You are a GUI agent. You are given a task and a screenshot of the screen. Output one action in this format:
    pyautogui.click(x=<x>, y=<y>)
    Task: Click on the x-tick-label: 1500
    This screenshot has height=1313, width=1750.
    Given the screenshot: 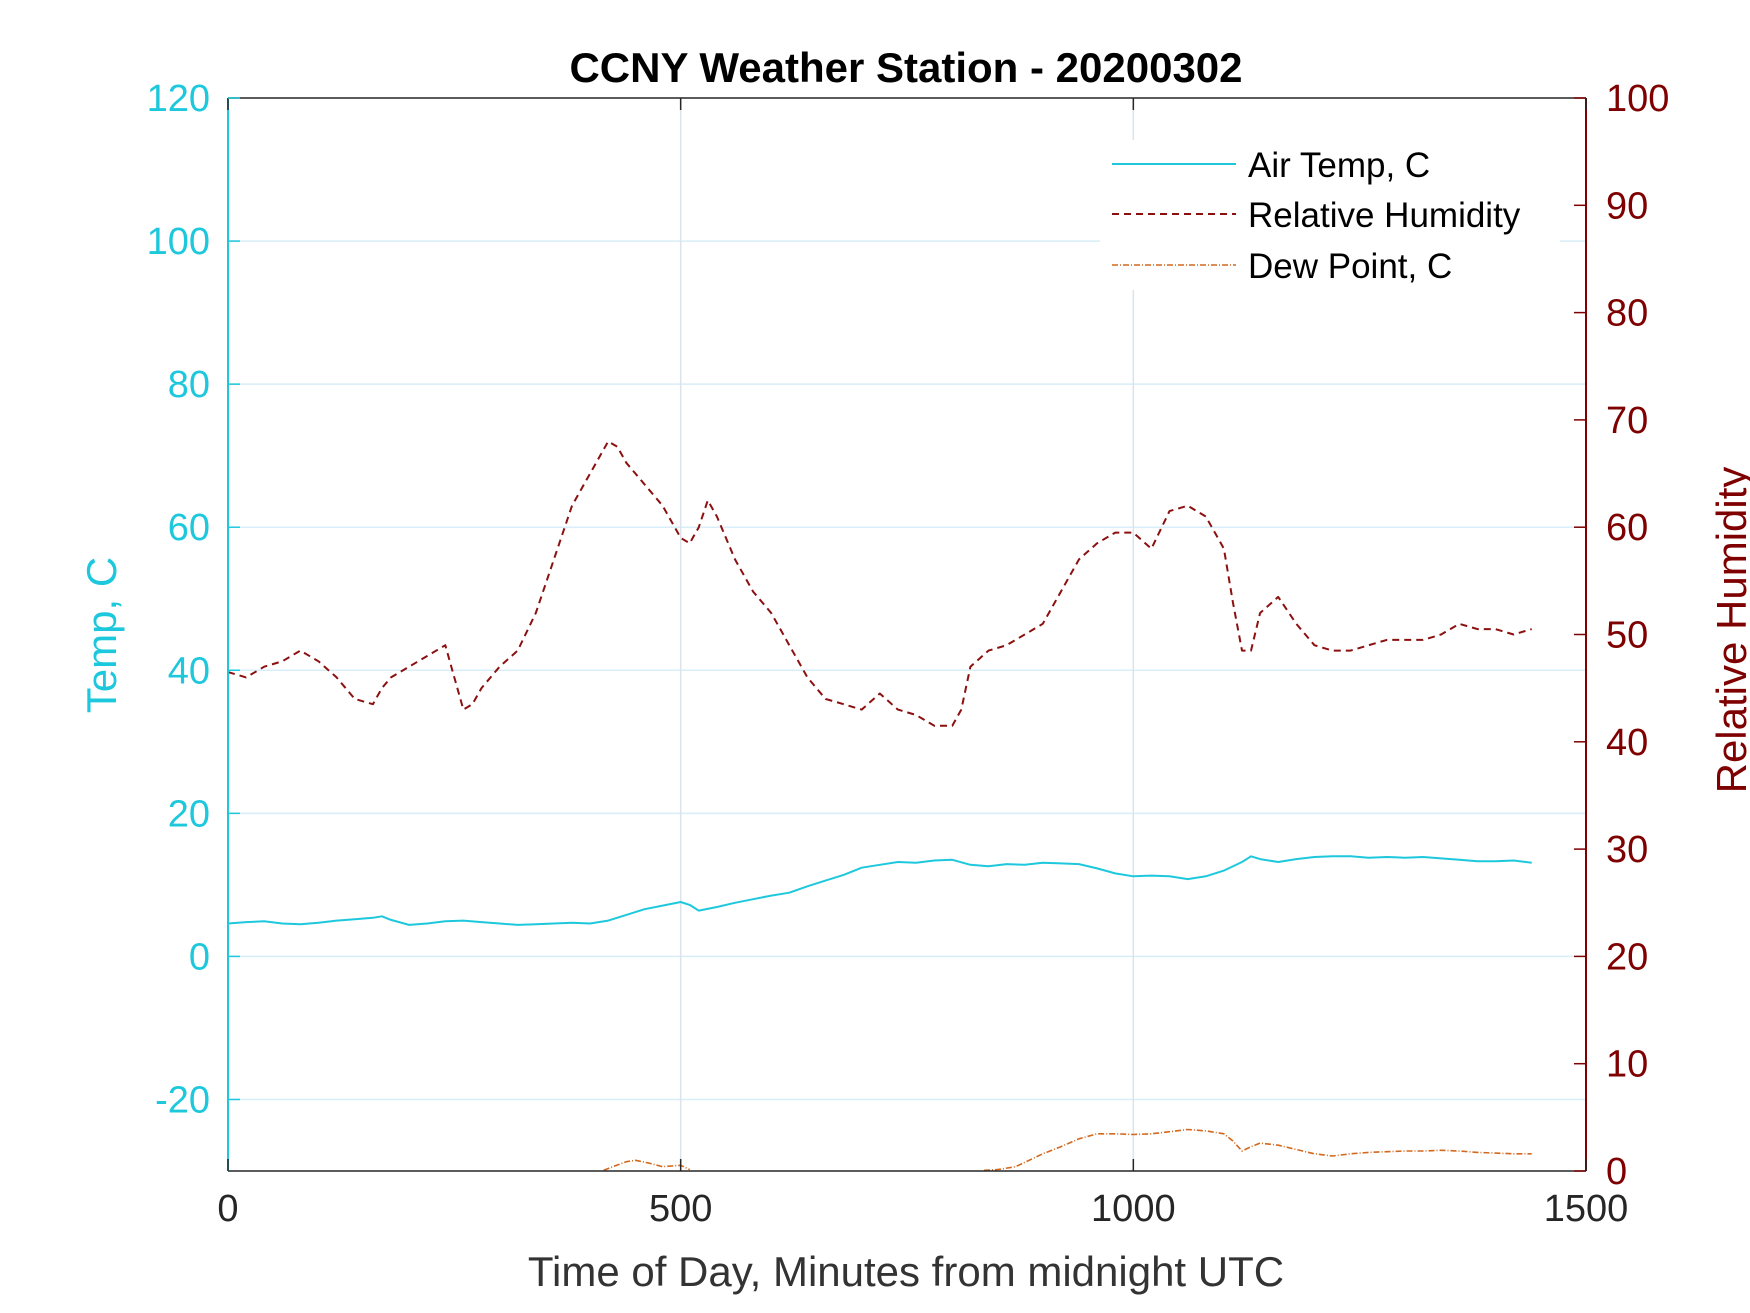 What is the action you would take?
    pyautogui.click(x=1586, y=1209)
    